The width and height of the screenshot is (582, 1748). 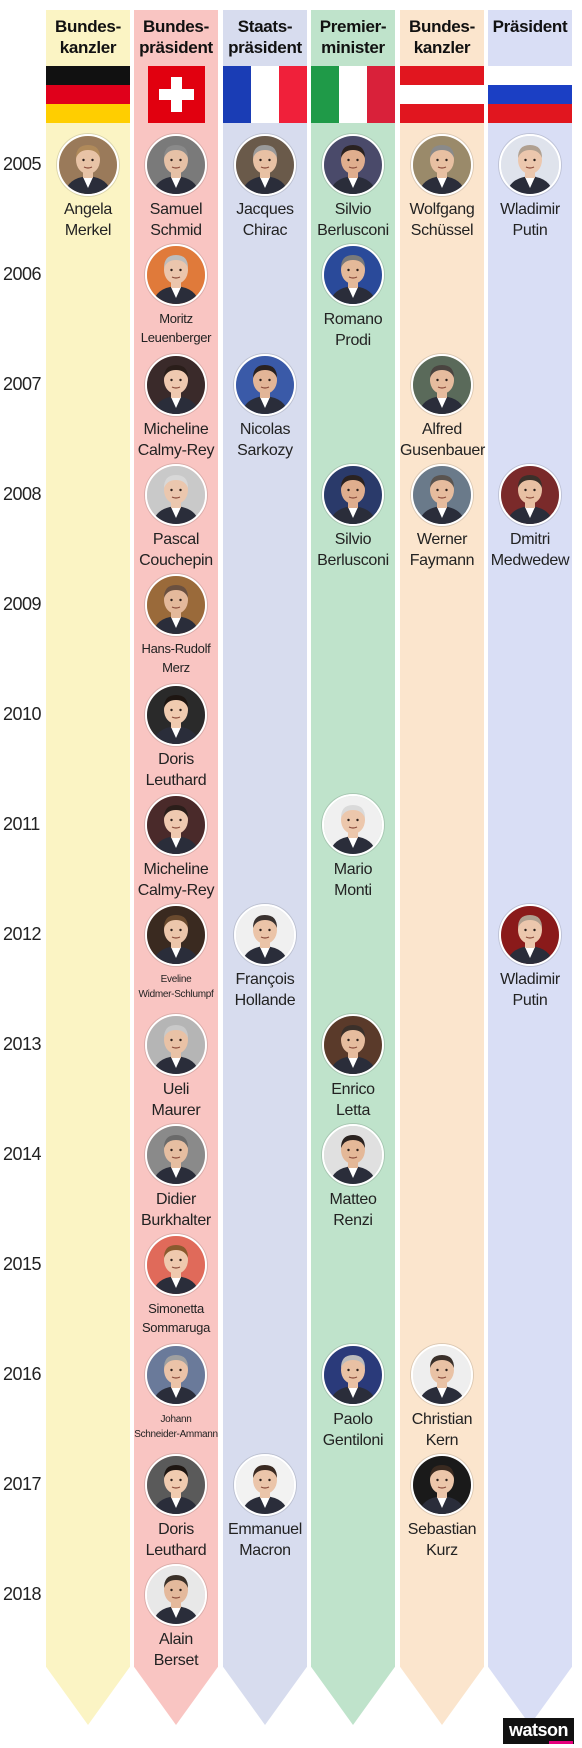 I want to click on flag-france-icon, so click(x=265, y=94).